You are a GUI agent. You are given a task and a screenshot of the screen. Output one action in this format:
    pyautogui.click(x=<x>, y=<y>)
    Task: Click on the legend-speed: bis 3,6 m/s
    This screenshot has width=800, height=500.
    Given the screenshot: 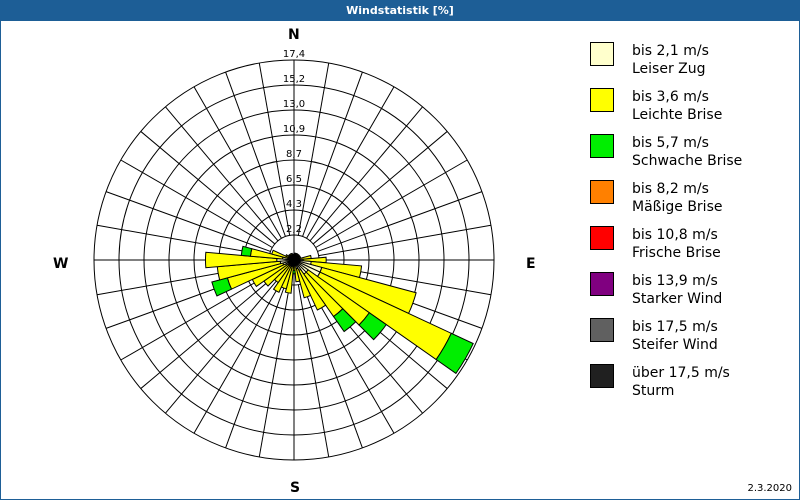 What is the action you would take?
    pyautogui.click(x=670, y=97)
    